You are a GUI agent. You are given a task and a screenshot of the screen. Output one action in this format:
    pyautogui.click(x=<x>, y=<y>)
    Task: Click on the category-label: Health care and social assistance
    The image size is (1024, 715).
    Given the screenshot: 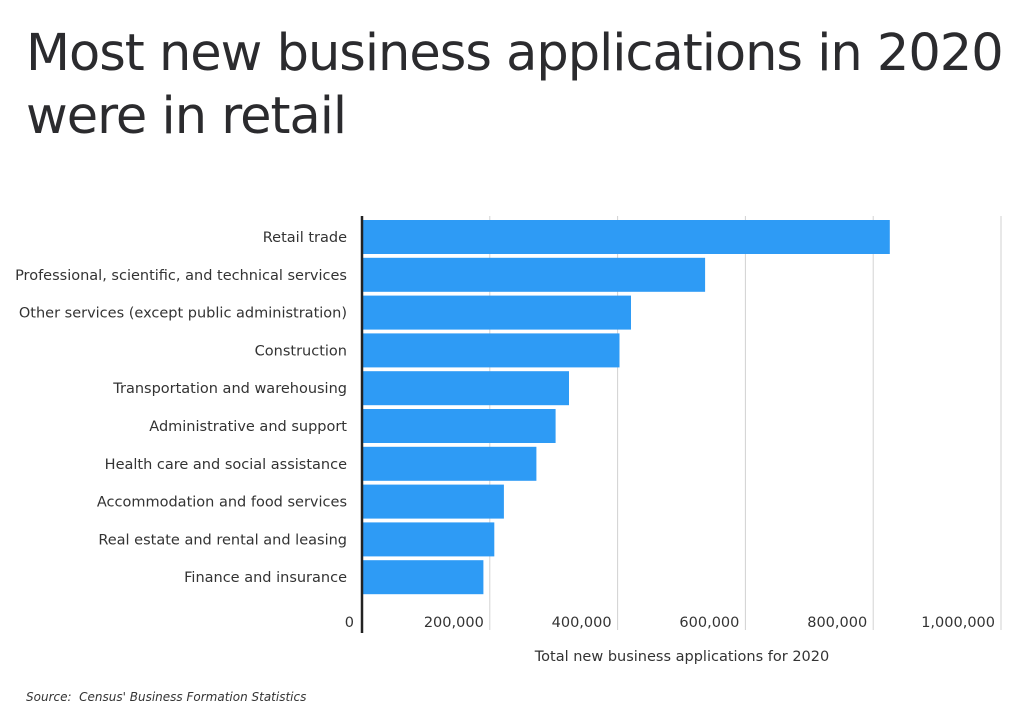 What is the action you would take?
    pyautogui.click(x=226, y=465)
    